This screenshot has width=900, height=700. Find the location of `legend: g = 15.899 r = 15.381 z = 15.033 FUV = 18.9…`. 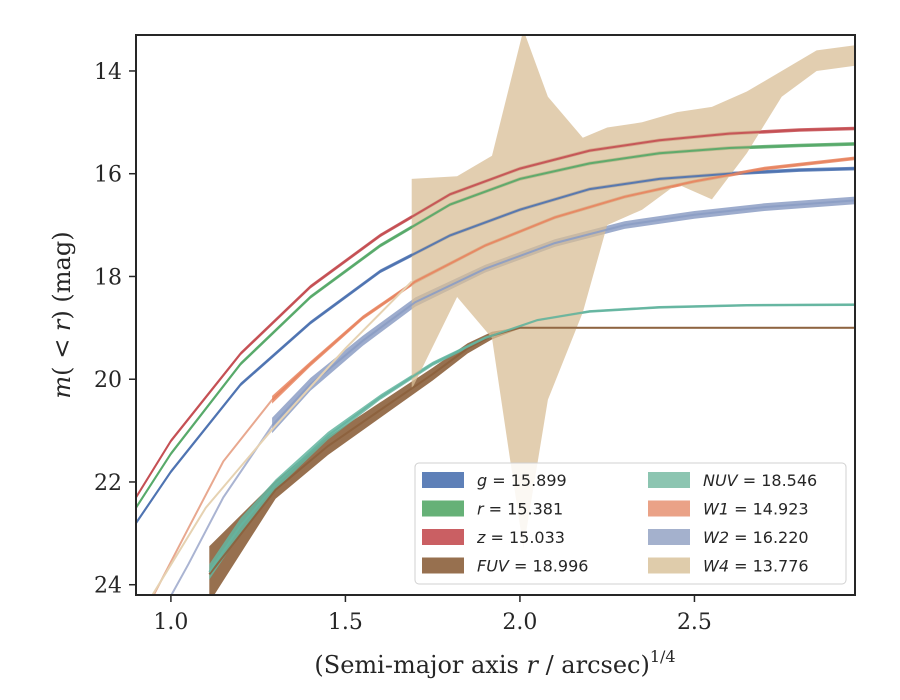

legend: g = 15.899 r = 15.381 z = 15.033 FUV = 18.9… is located at coordinates (630, 523).